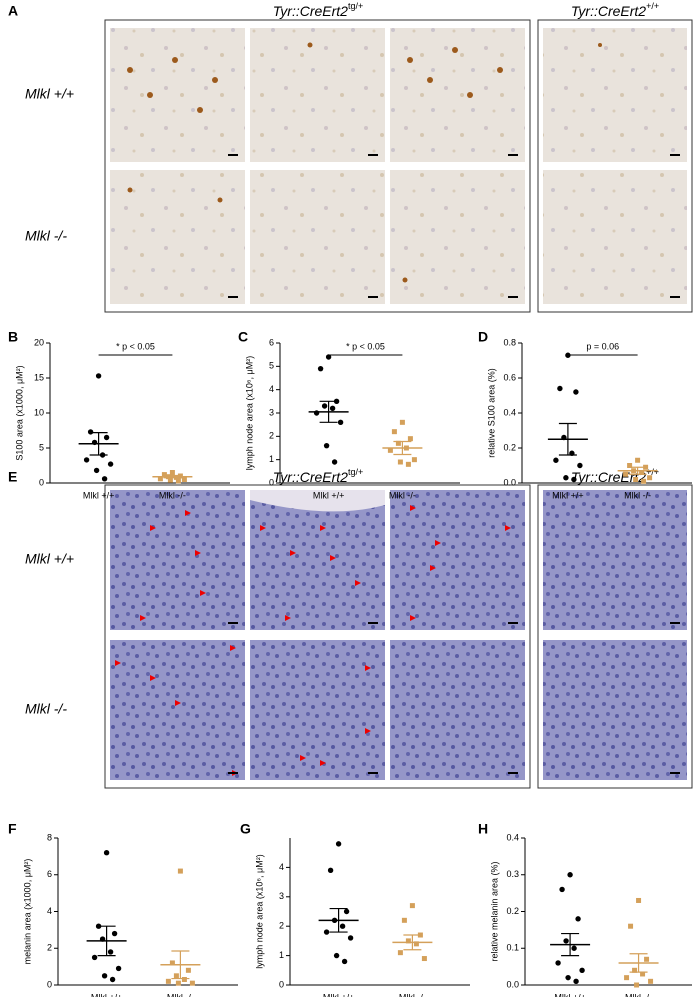 The height and width of the screenshot is (997, 698). I want to click on panel-label: A, so click(13, 11).